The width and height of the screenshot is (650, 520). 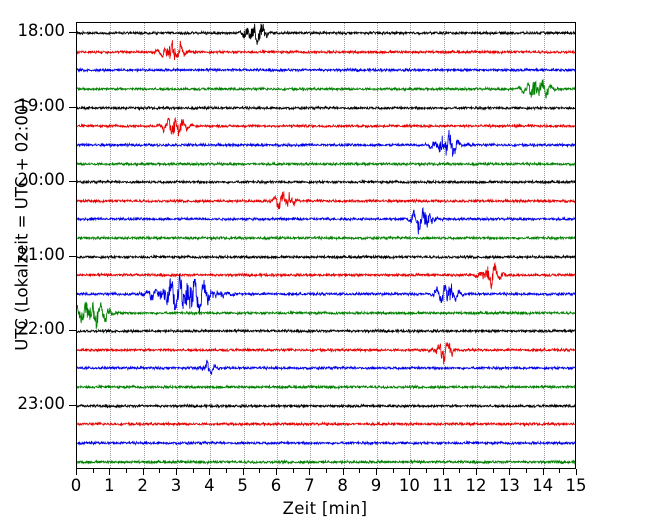 What do you see at coordinates (409, 485) in the screenshot?
I see `x-axis-tick-label: 10` at bounding box center [409, 485].